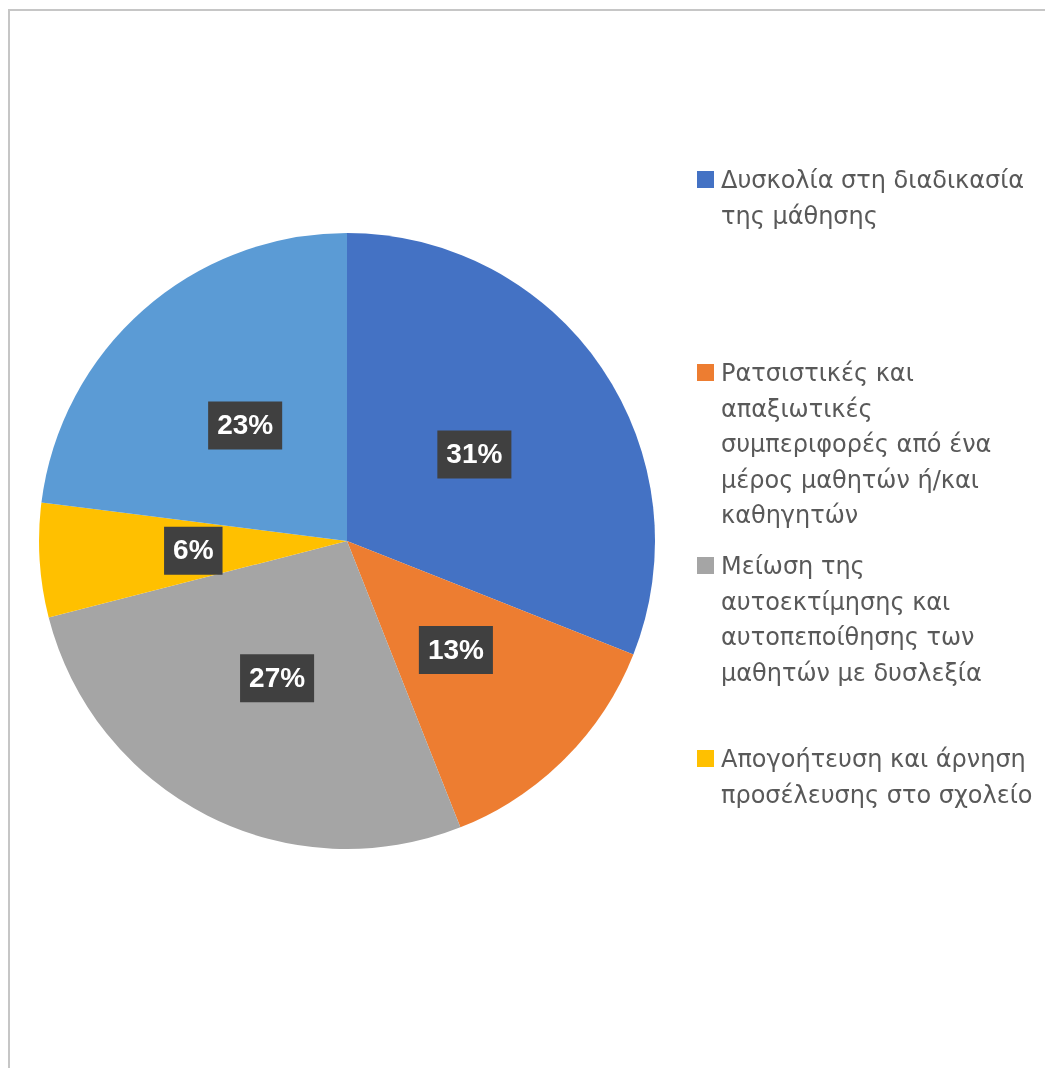 The image size is (1045, 1068). I want to click on legend-label: Δυσκολία στη διαδικασία της μάθησης, so click(873, 198).